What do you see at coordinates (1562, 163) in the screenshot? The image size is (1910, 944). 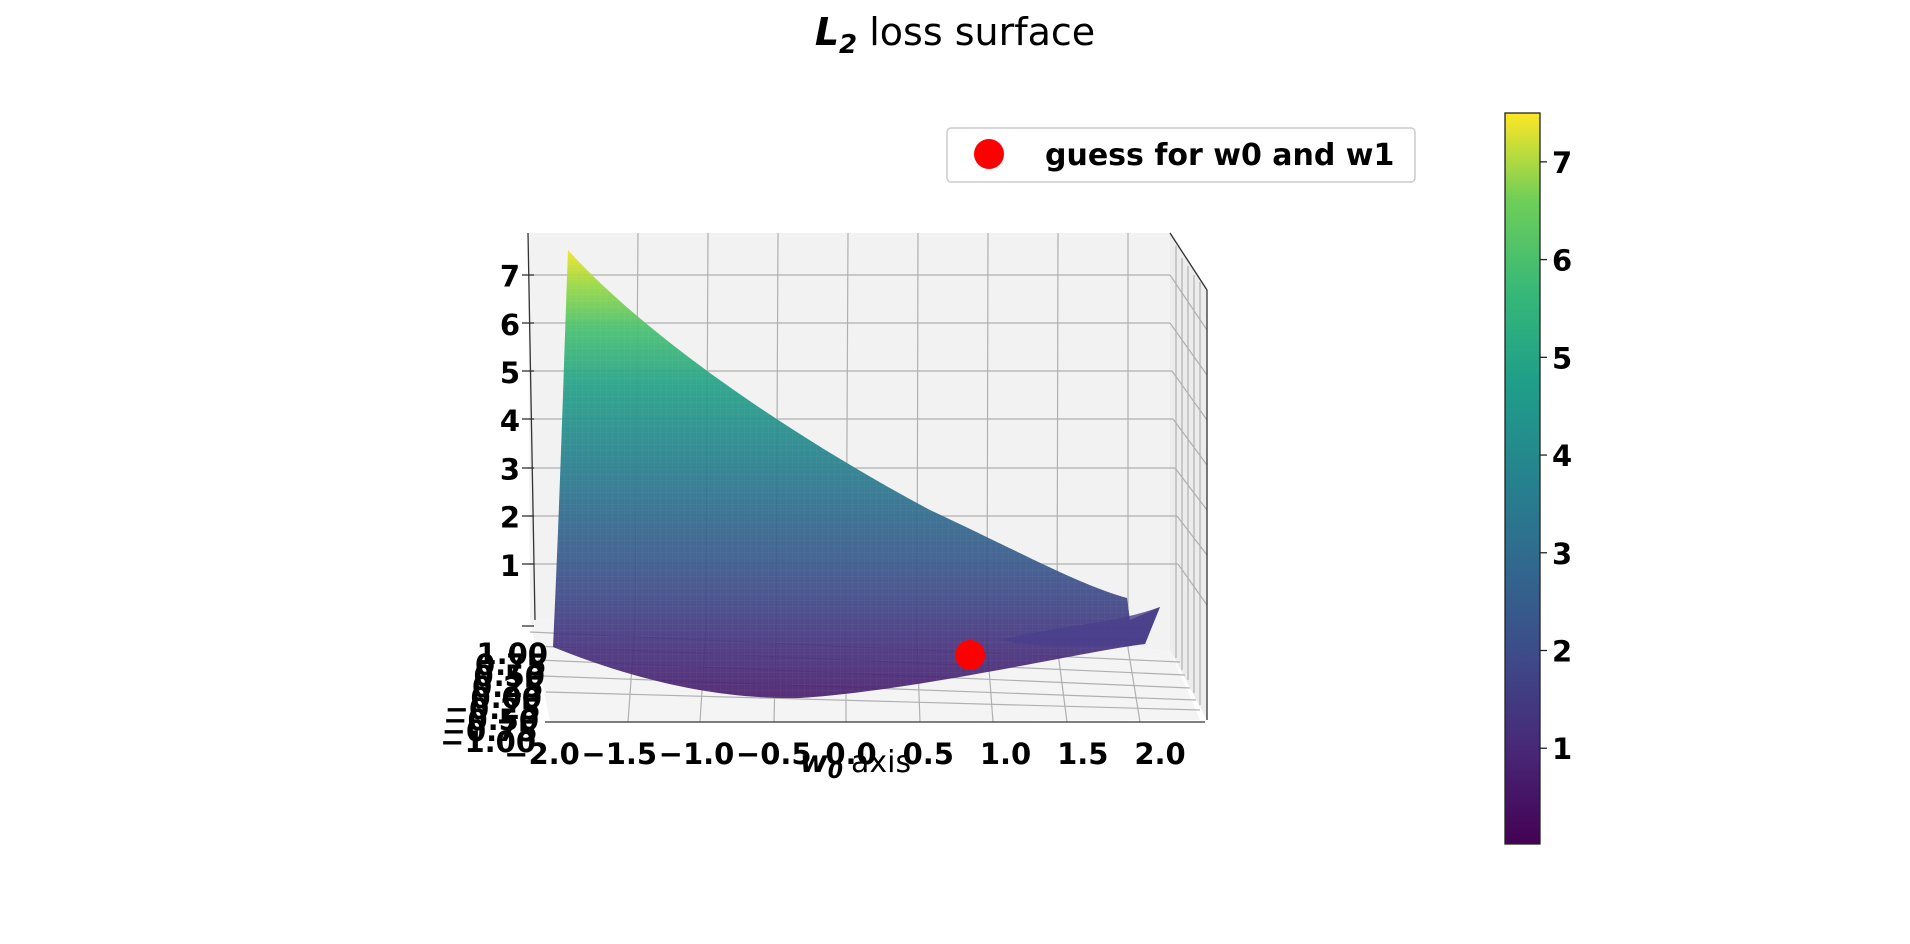 I see `colorbar-tick-label: 7` at bounding box center [1562, 163].